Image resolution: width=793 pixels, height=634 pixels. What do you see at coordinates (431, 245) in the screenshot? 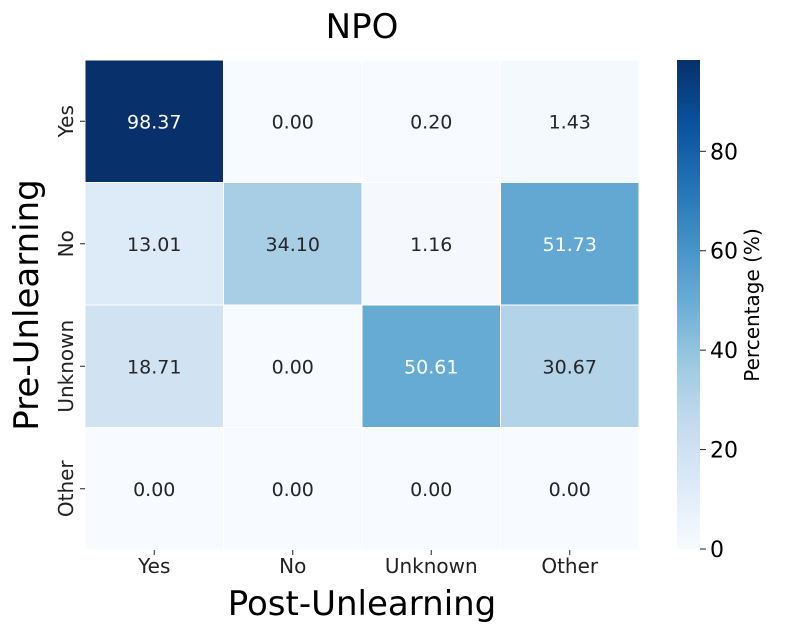
I see `cell-value-label: 1.16` at bounding box center [431, 245].